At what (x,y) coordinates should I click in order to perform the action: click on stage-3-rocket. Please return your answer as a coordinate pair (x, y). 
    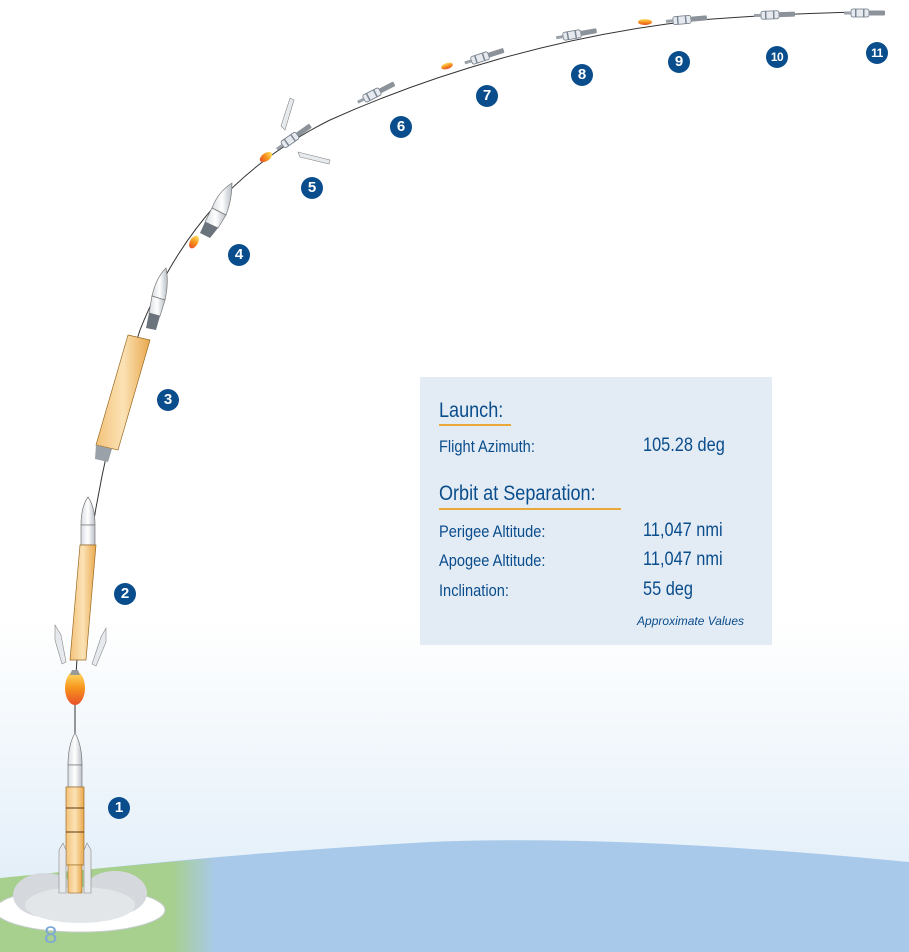
    Looking at the image, I should click on (131, 364).